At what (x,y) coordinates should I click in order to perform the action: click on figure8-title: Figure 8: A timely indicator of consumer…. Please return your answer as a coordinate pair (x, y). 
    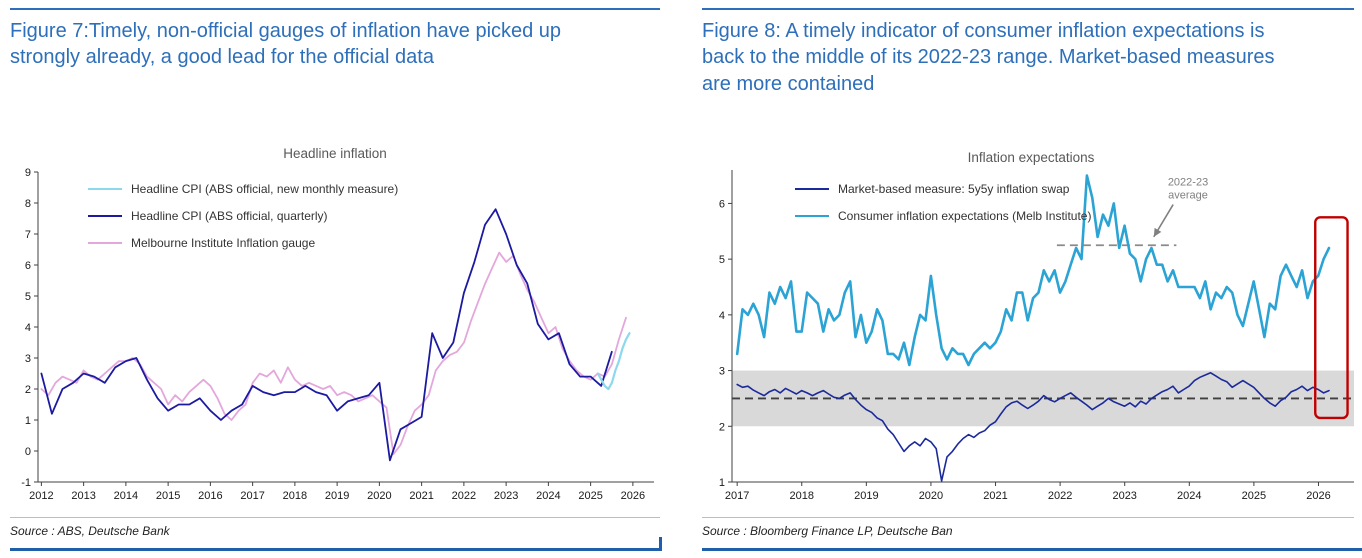
    Looking at the image, I should click on (988, 57).